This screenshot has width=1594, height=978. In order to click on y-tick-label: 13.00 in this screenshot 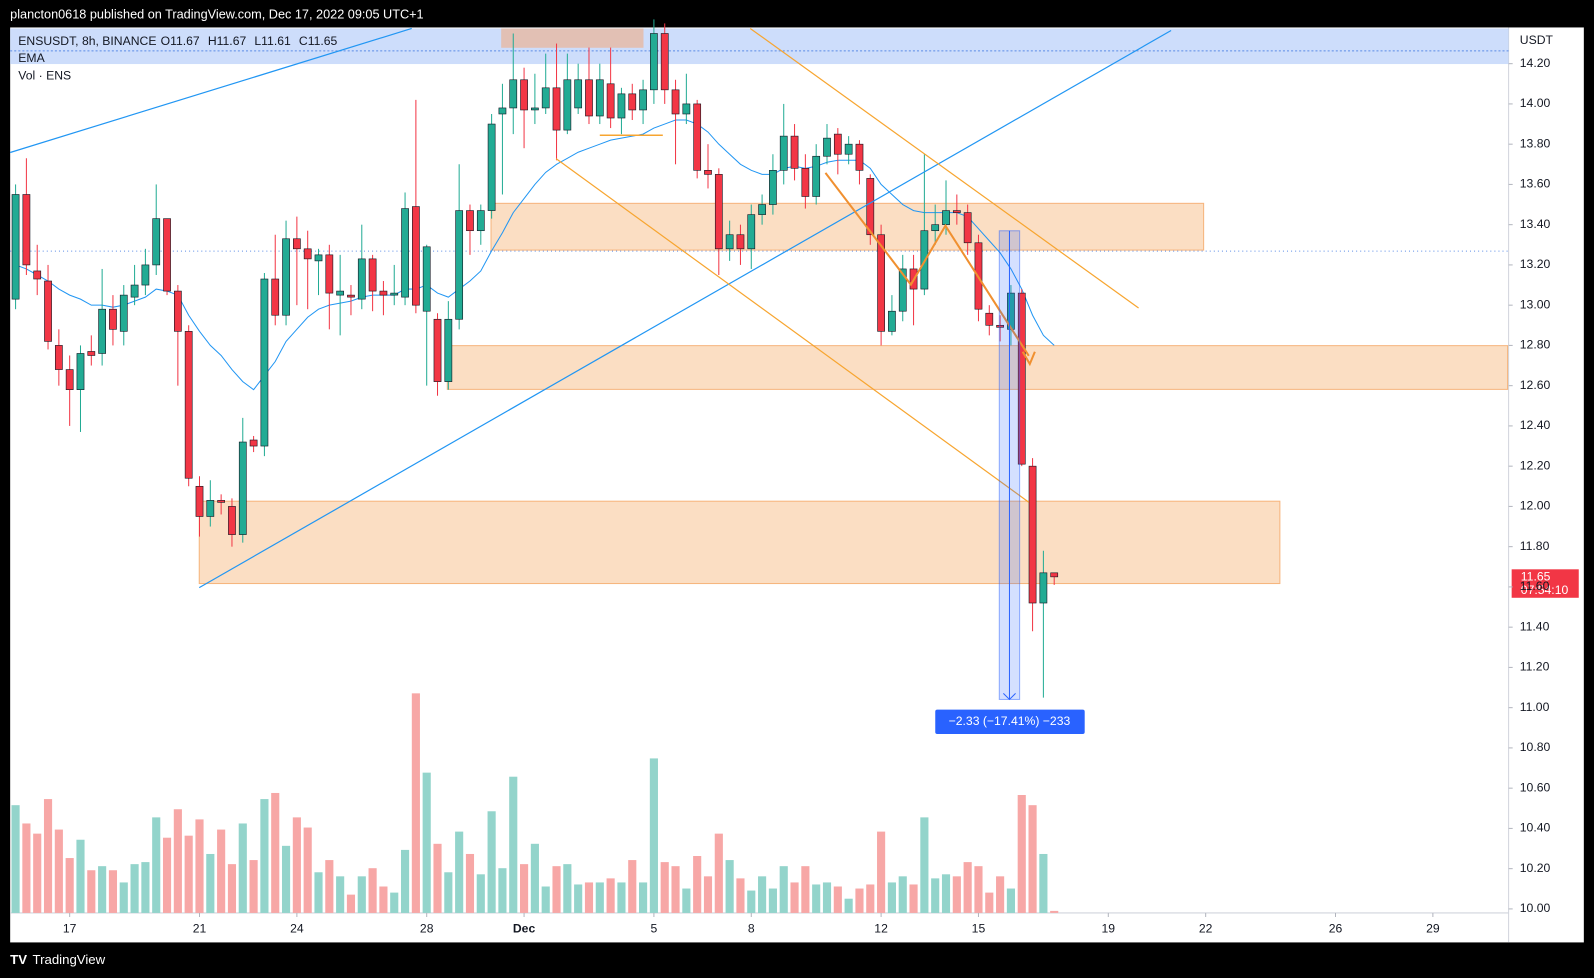, I will do `click(1535, 304)`.